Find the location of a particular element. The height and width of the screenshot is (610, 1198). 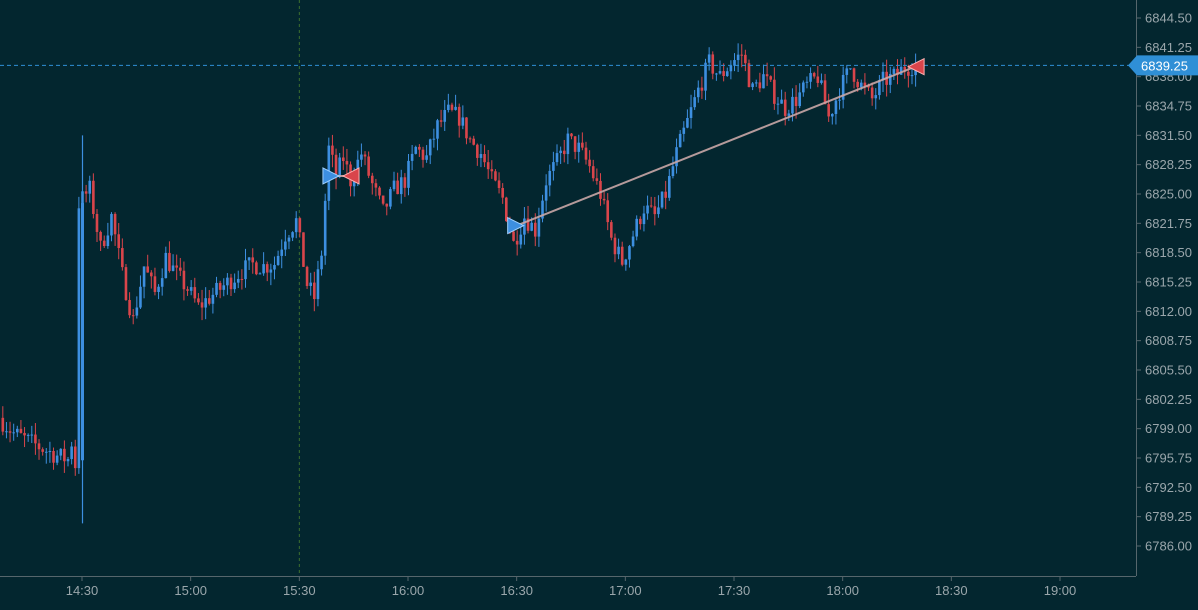

current-price-badge: 6839.25 is located at coordinates (1163, 65).